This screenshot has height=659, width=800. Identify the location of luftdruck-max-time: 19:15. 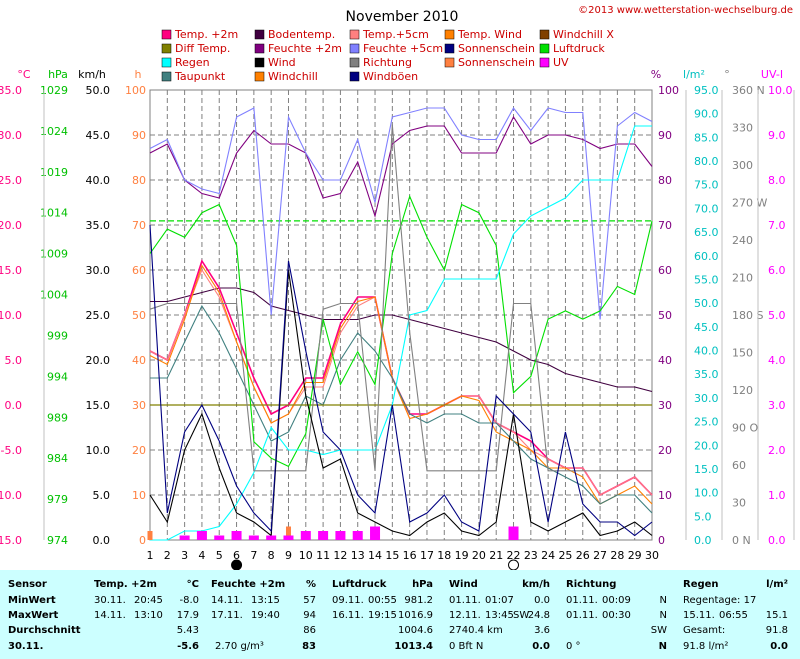
(382, 615).